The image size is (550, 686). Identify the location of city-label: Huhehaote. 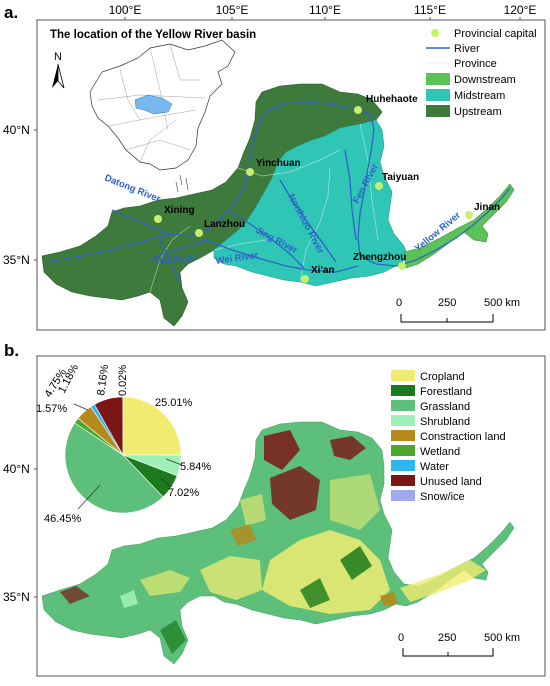
(392, 99).